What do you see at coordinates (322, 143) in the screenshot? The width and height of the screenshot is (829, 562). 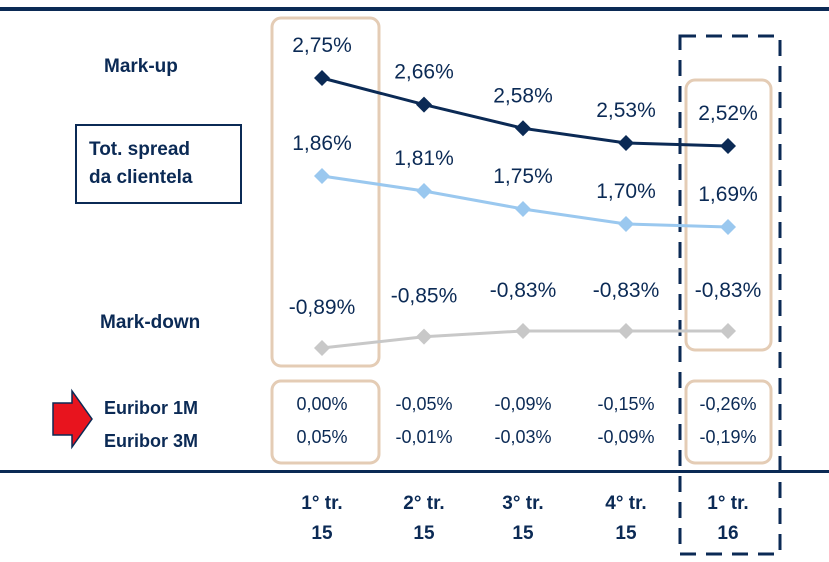 I see `data-label-spread-0: 1,86%` at bounding box center [322, 143].